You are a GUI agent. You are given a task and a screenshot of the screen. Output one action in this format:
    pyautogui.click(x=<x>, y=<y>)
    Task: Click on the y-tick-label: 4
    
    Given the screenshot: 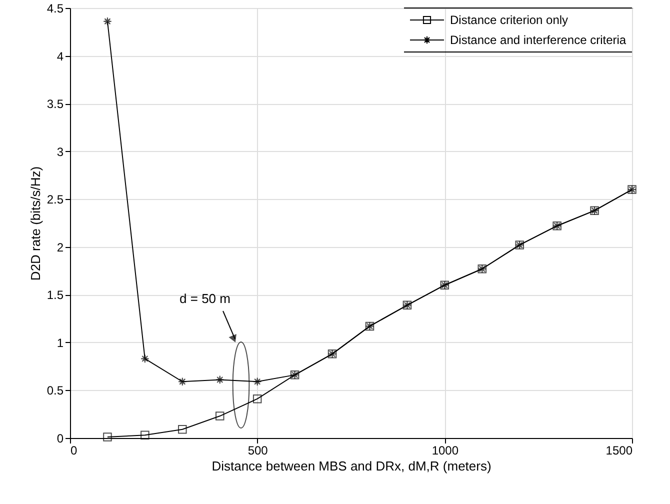 What is the action you would take?
    pyautogui.click(x=60, y=56)
    